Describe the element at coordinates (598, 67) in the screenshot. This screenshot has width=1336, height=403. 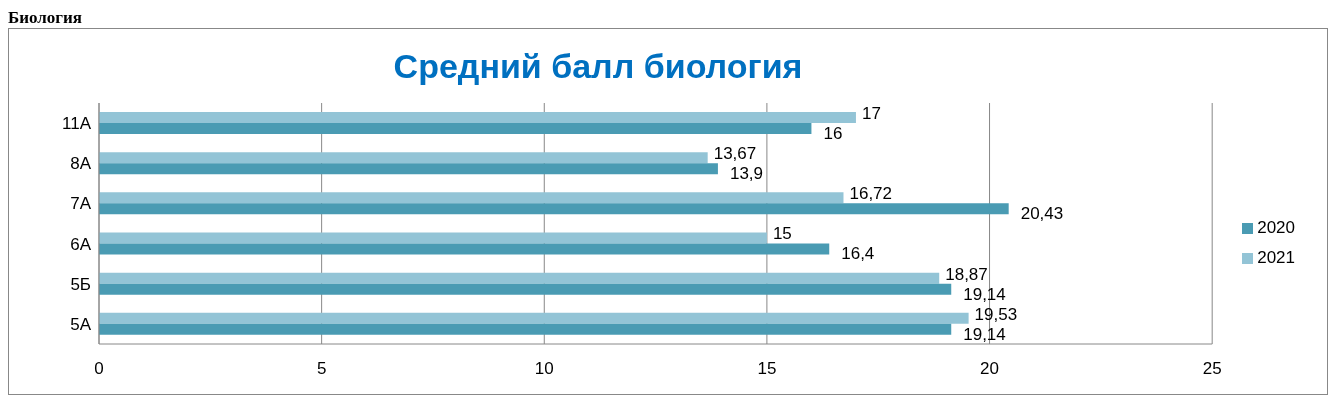
I see `chart-title: Средний балл биология` at that location.